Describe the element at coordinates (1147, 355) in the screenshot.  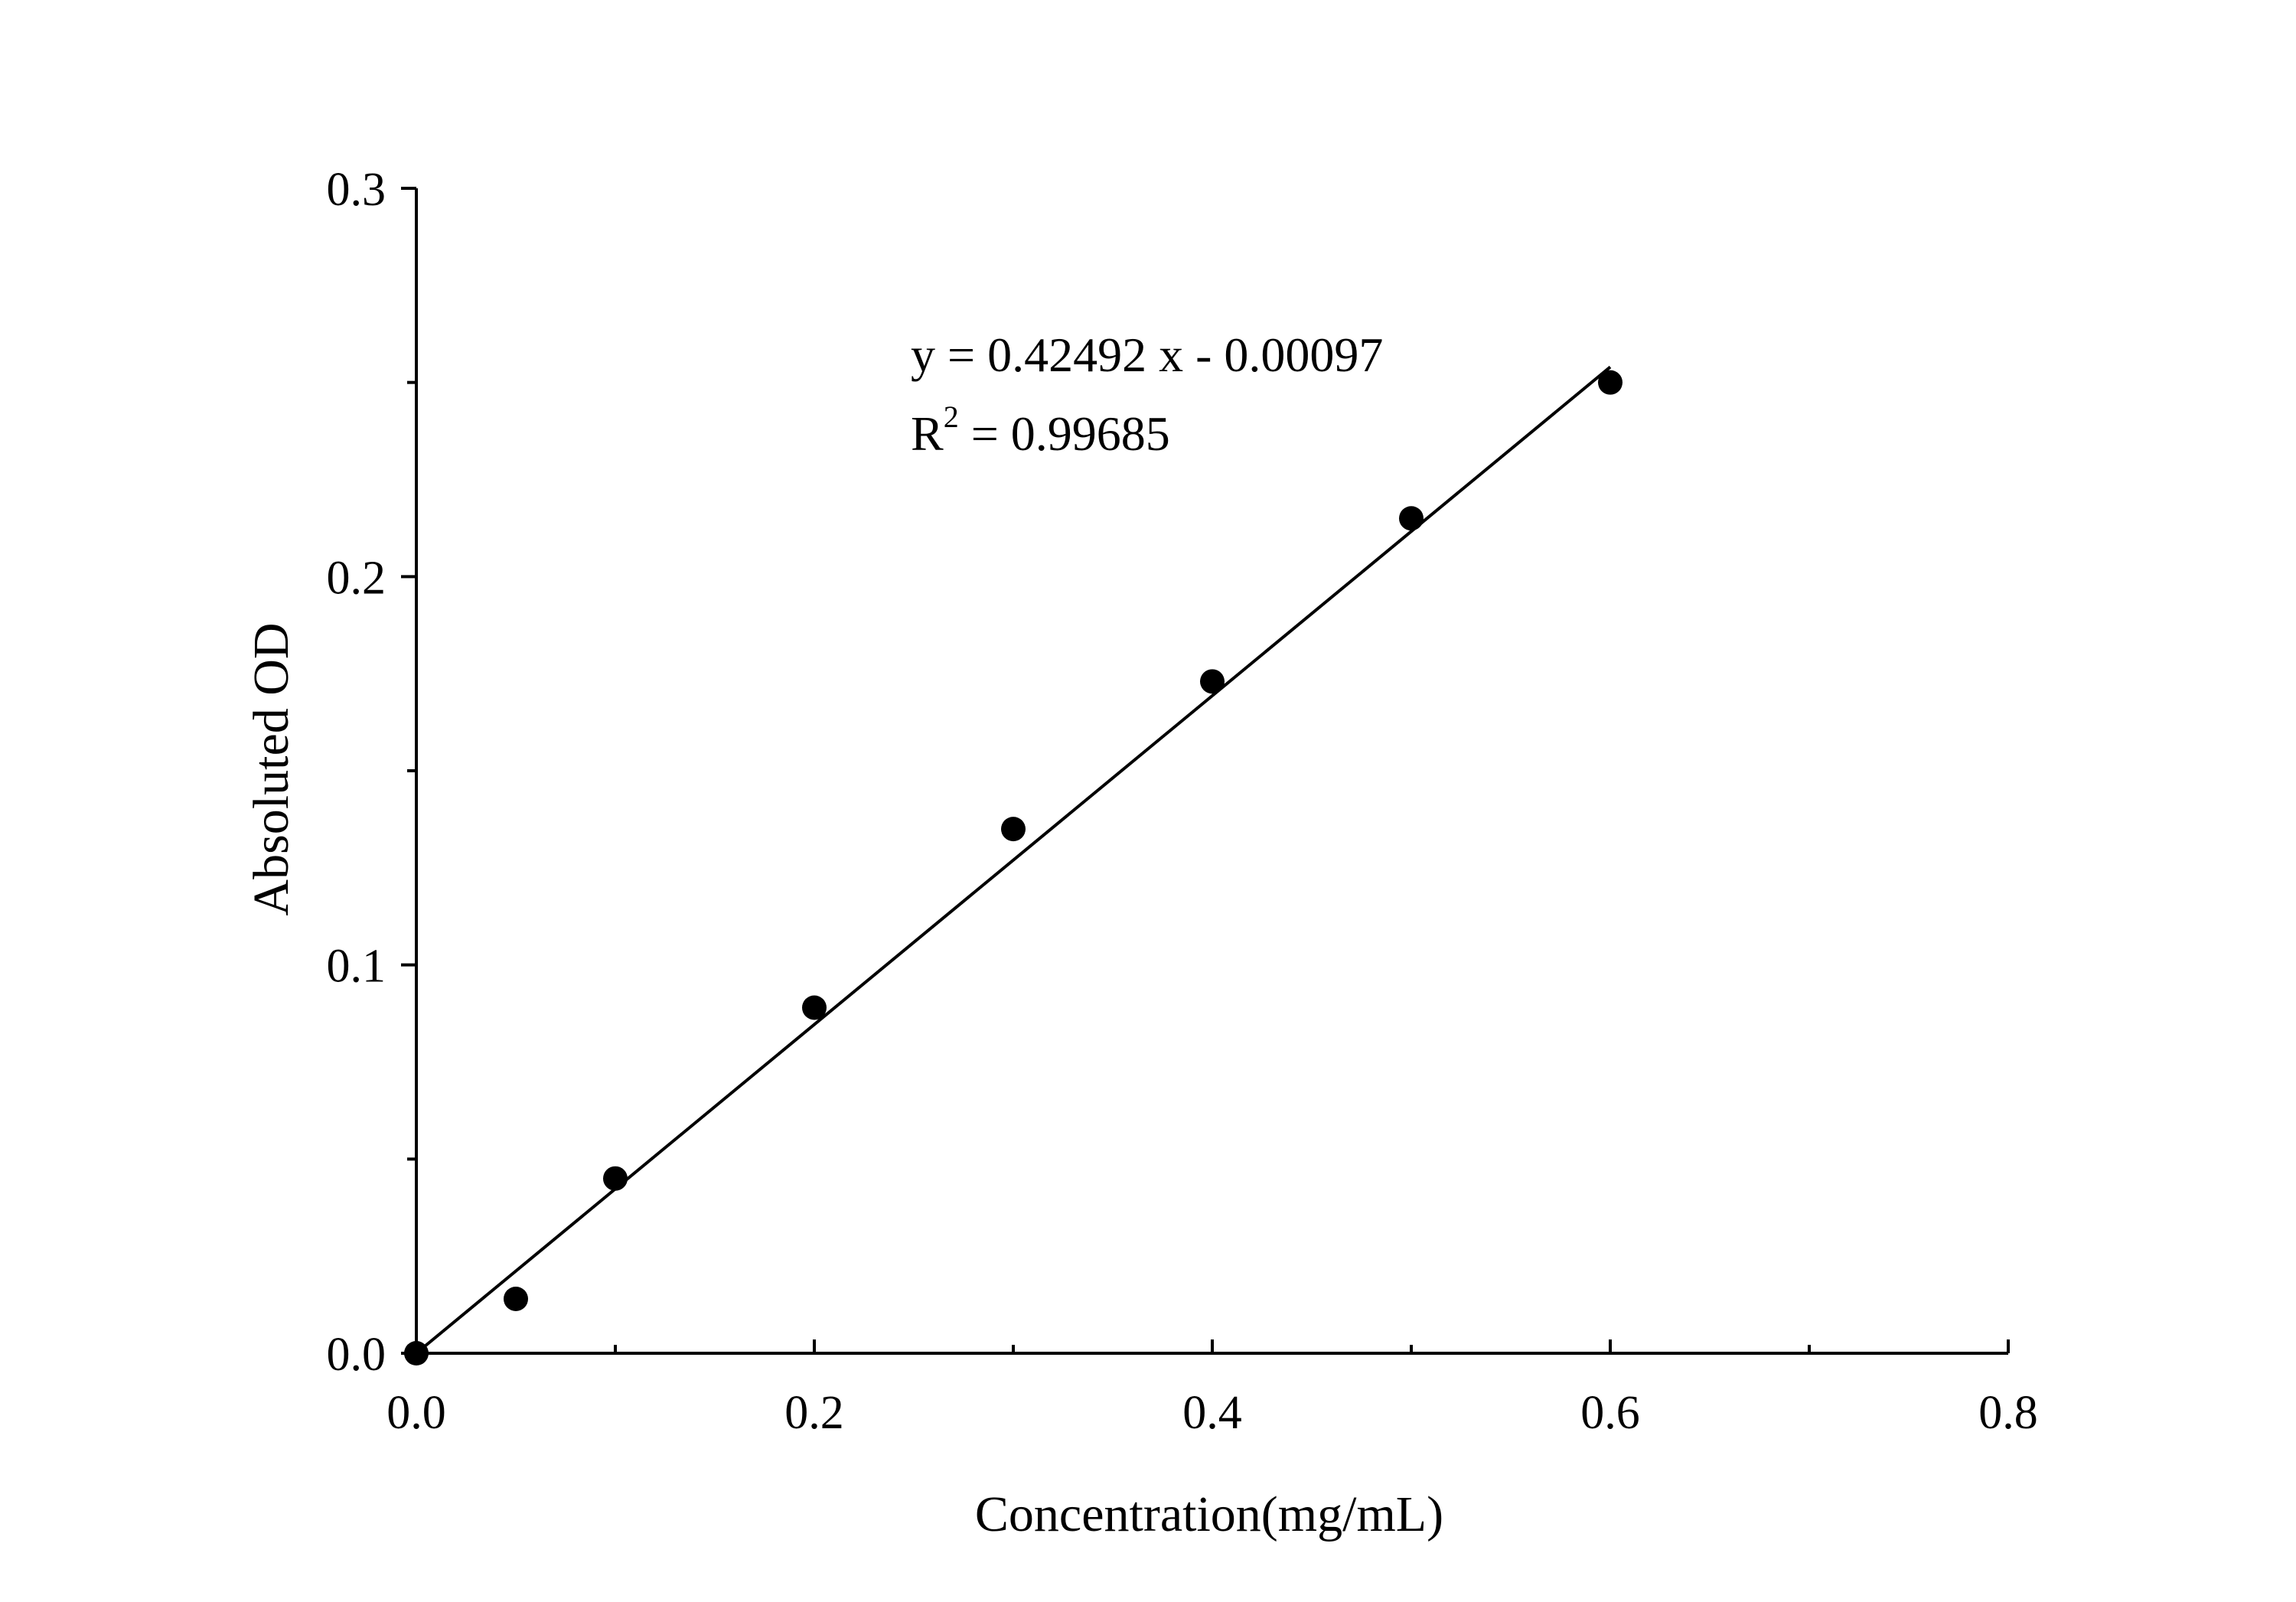
I see `fit-equation: y = 0.42492 x - 0.00097` at that location.